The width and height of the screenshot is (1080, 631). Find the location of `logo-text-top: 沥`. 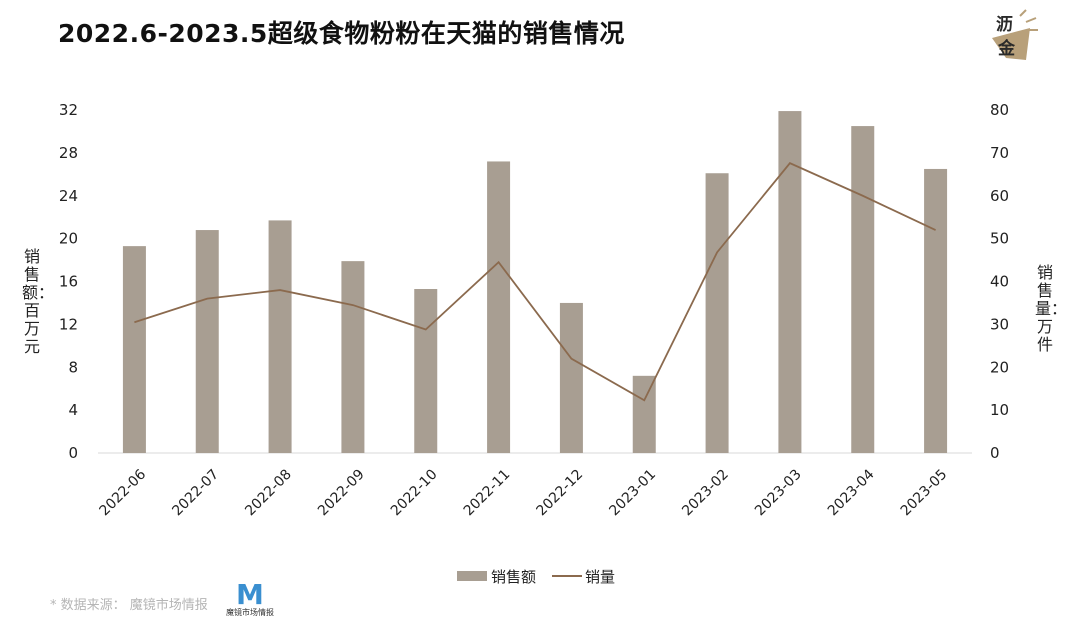

logo-text-top: 沥 is located at coordinates (1004, 25).